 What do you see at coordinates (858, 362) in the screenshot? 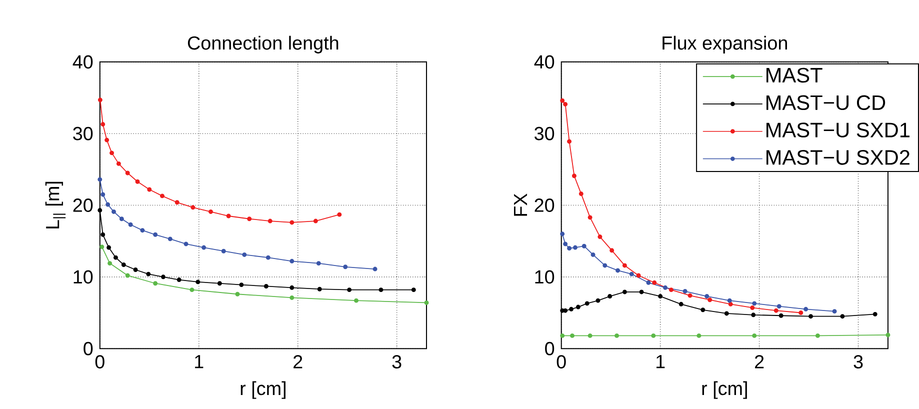
I see `x-tick-label: 3` at bounding box center [858, 362].